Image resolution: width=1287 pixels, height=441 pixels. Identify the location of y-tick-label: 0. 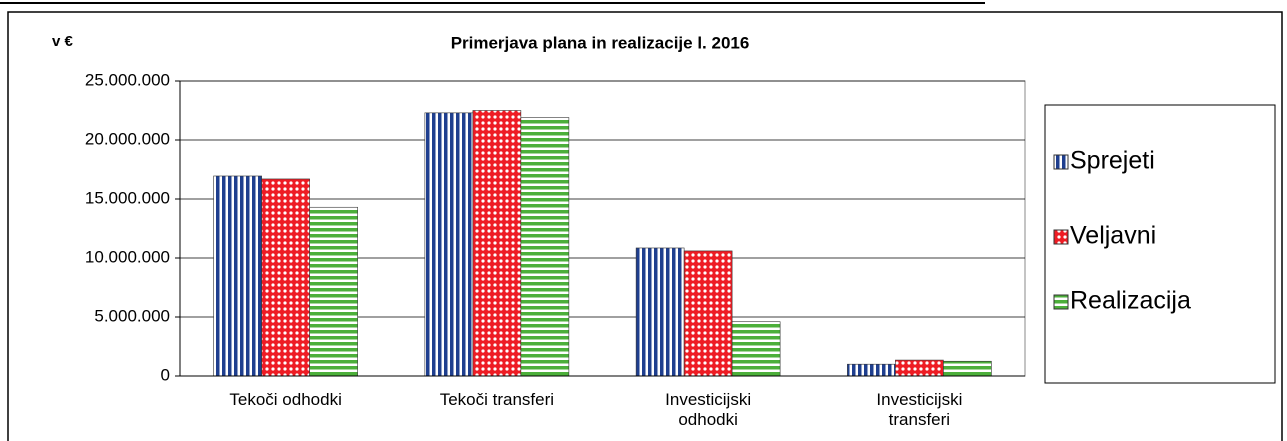
(165, 374).